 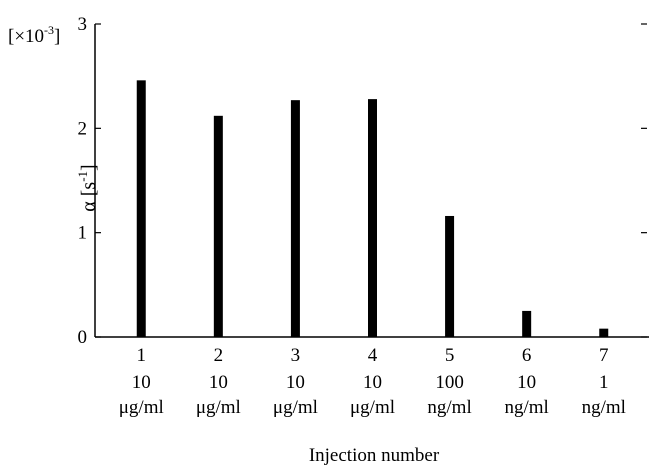 I want to click on concentration-value-2: 10, so click(x=218, y=382).